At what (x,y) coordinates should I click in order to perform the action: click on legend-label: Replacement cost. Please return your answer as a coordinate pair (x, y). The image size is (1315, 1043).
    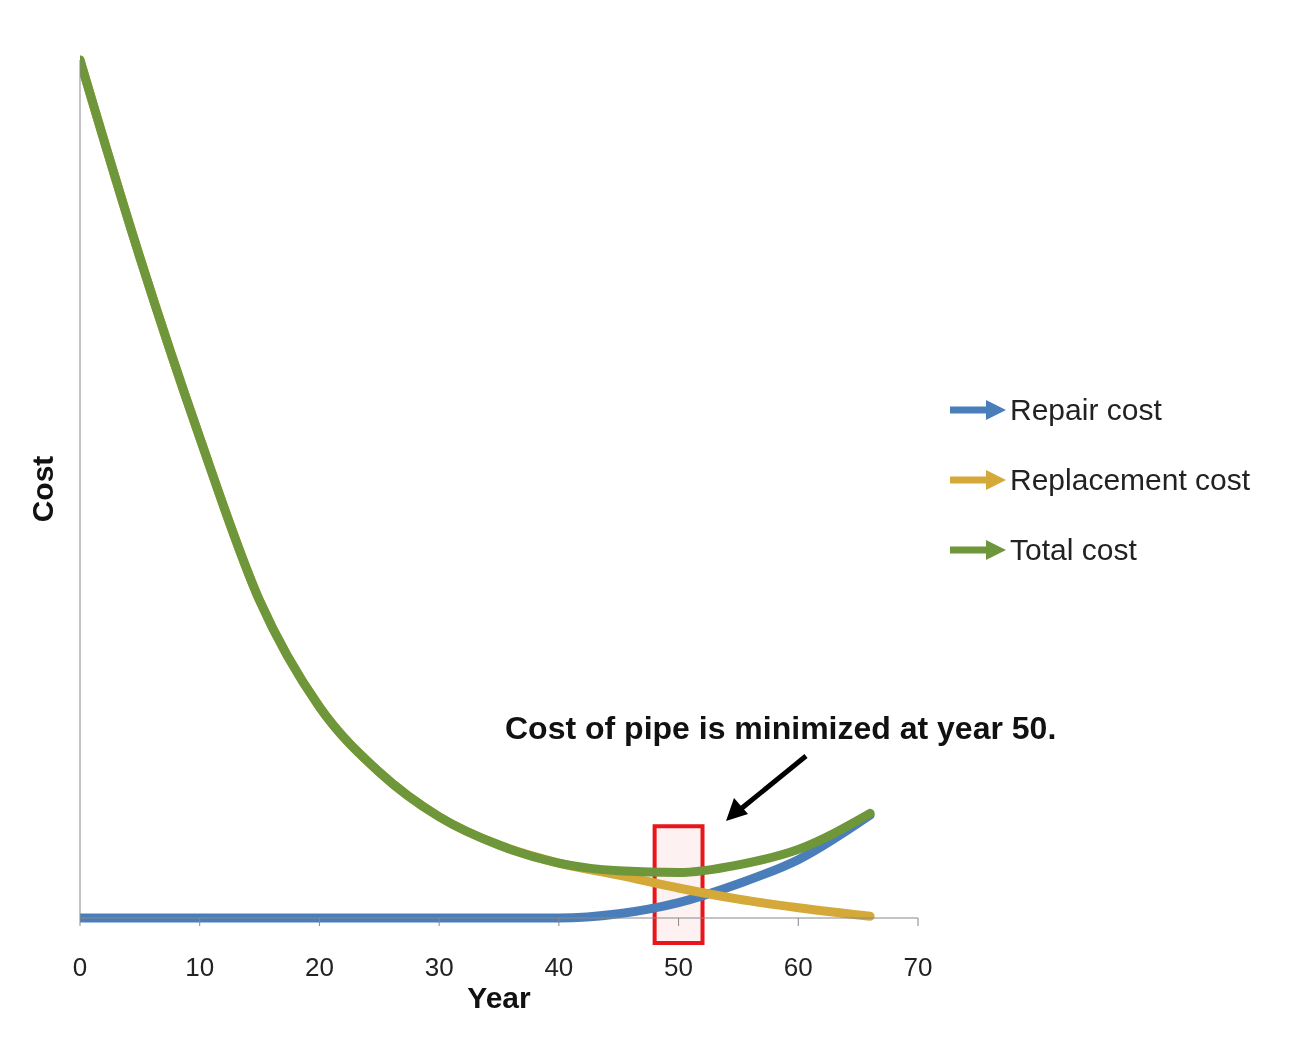
    Looking at the image, I should click on (1130, 480).